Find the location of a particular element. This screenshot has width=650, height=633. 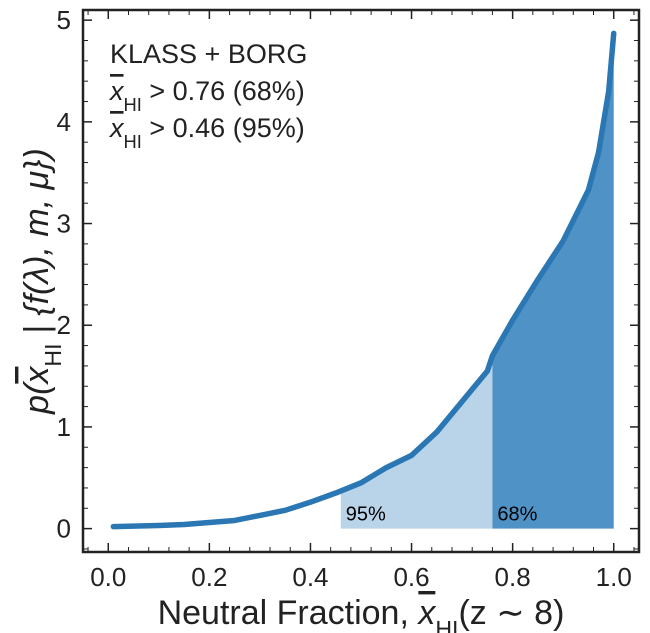

x-tick-label: 0.2 is located at coordinates (209, 577).